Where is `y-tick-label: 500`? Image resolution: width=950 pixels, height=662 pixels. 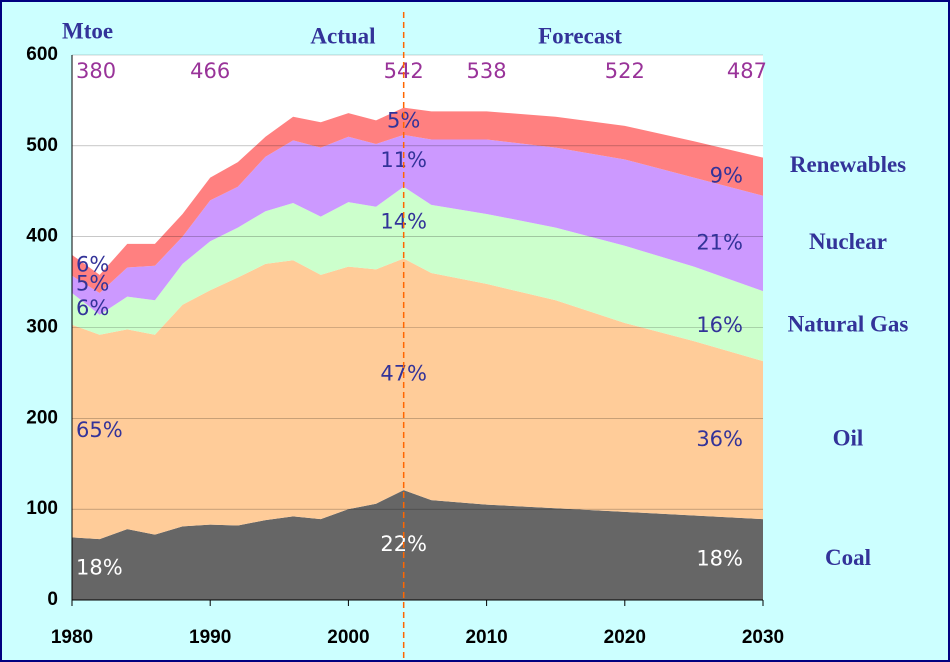
y-tick-label: 500 is located at coordinates (42, 145).